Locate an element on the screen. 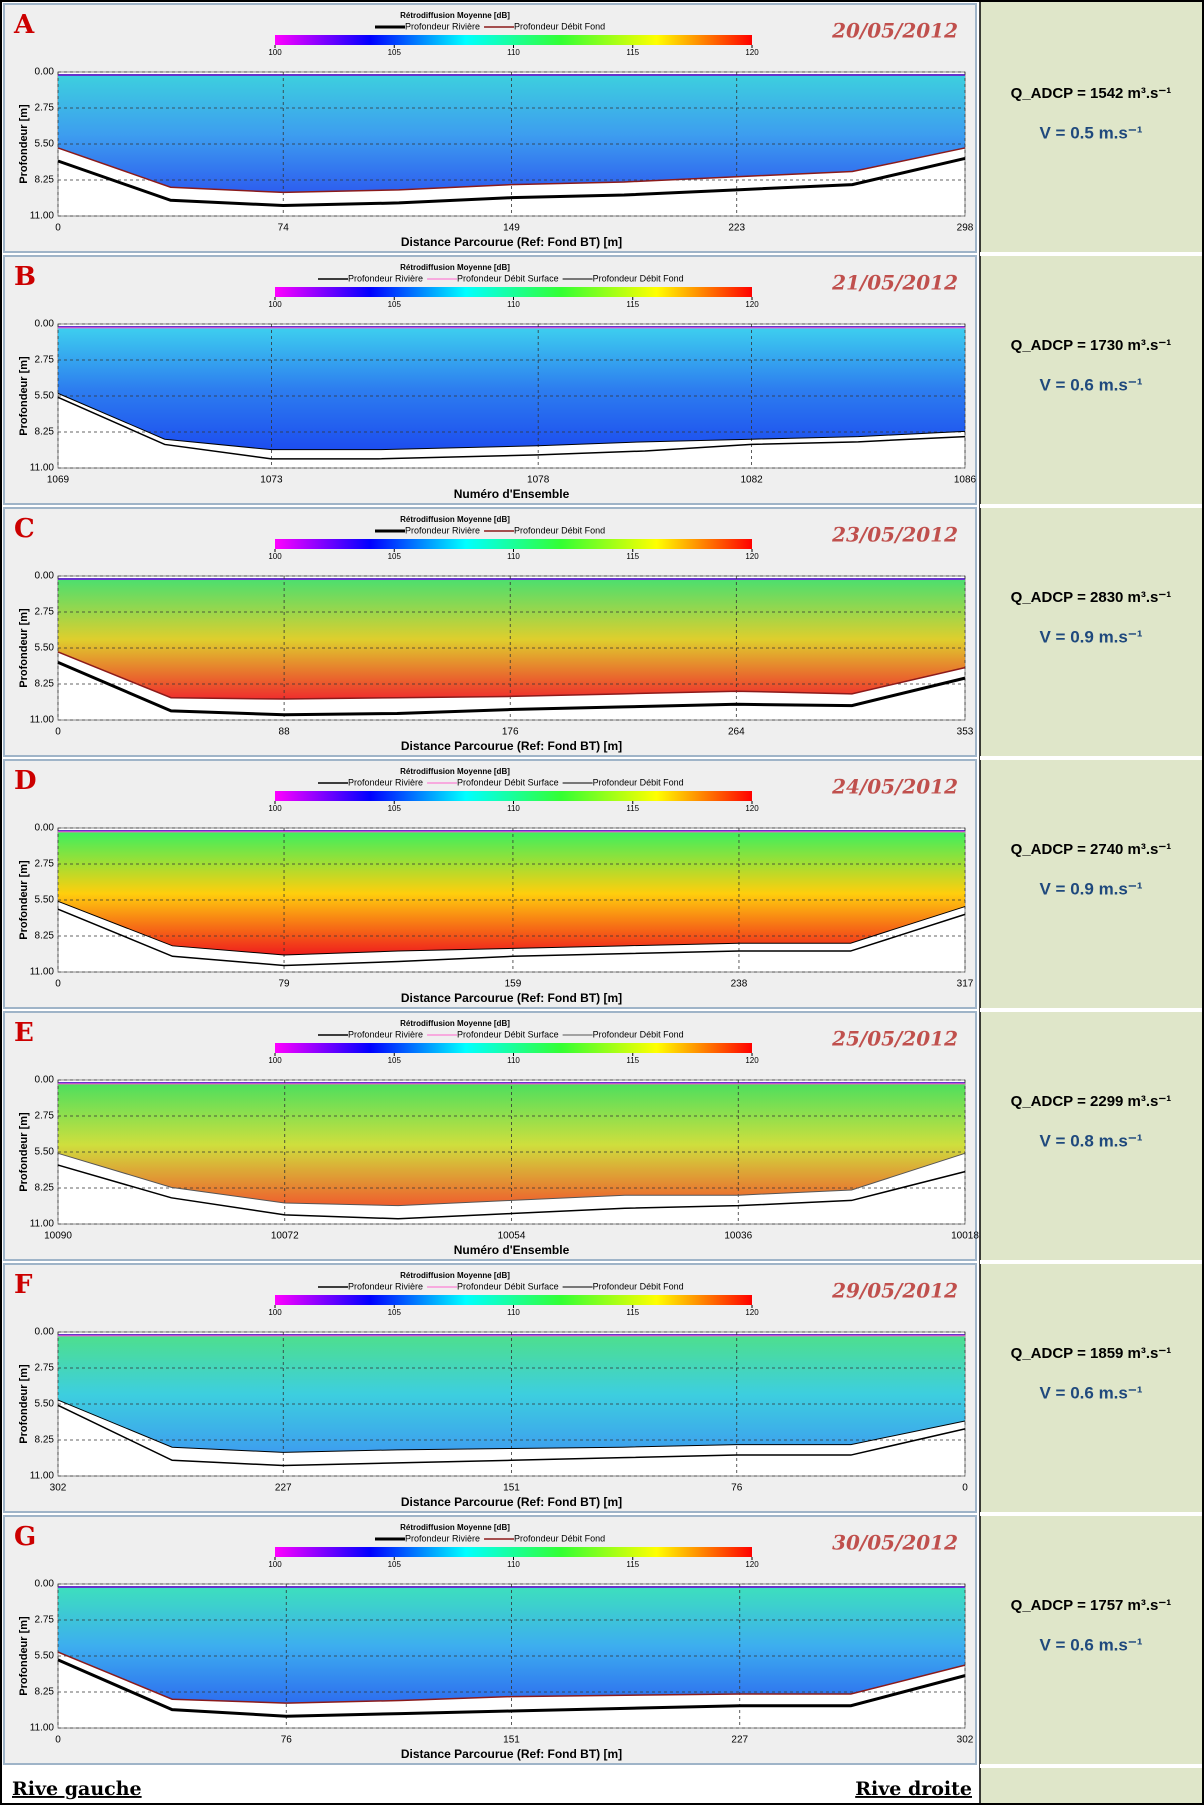 The width and height of the screenshot is (1204, 1805). x-tick-label: 1073 is located at coordinates (271, 480).